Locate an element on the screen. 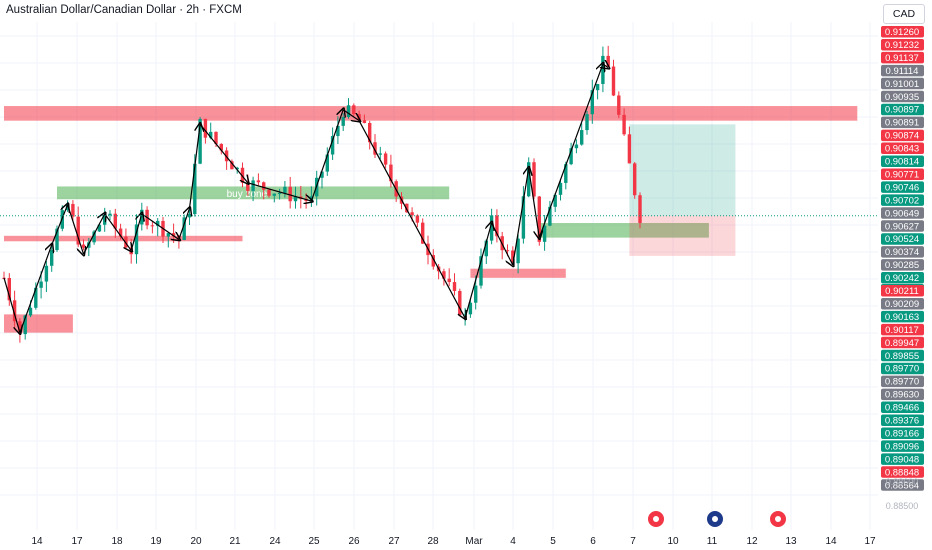 This screenshot has height=550, width=932. price-label: 0.90117 is located at coordinates (902, 330).